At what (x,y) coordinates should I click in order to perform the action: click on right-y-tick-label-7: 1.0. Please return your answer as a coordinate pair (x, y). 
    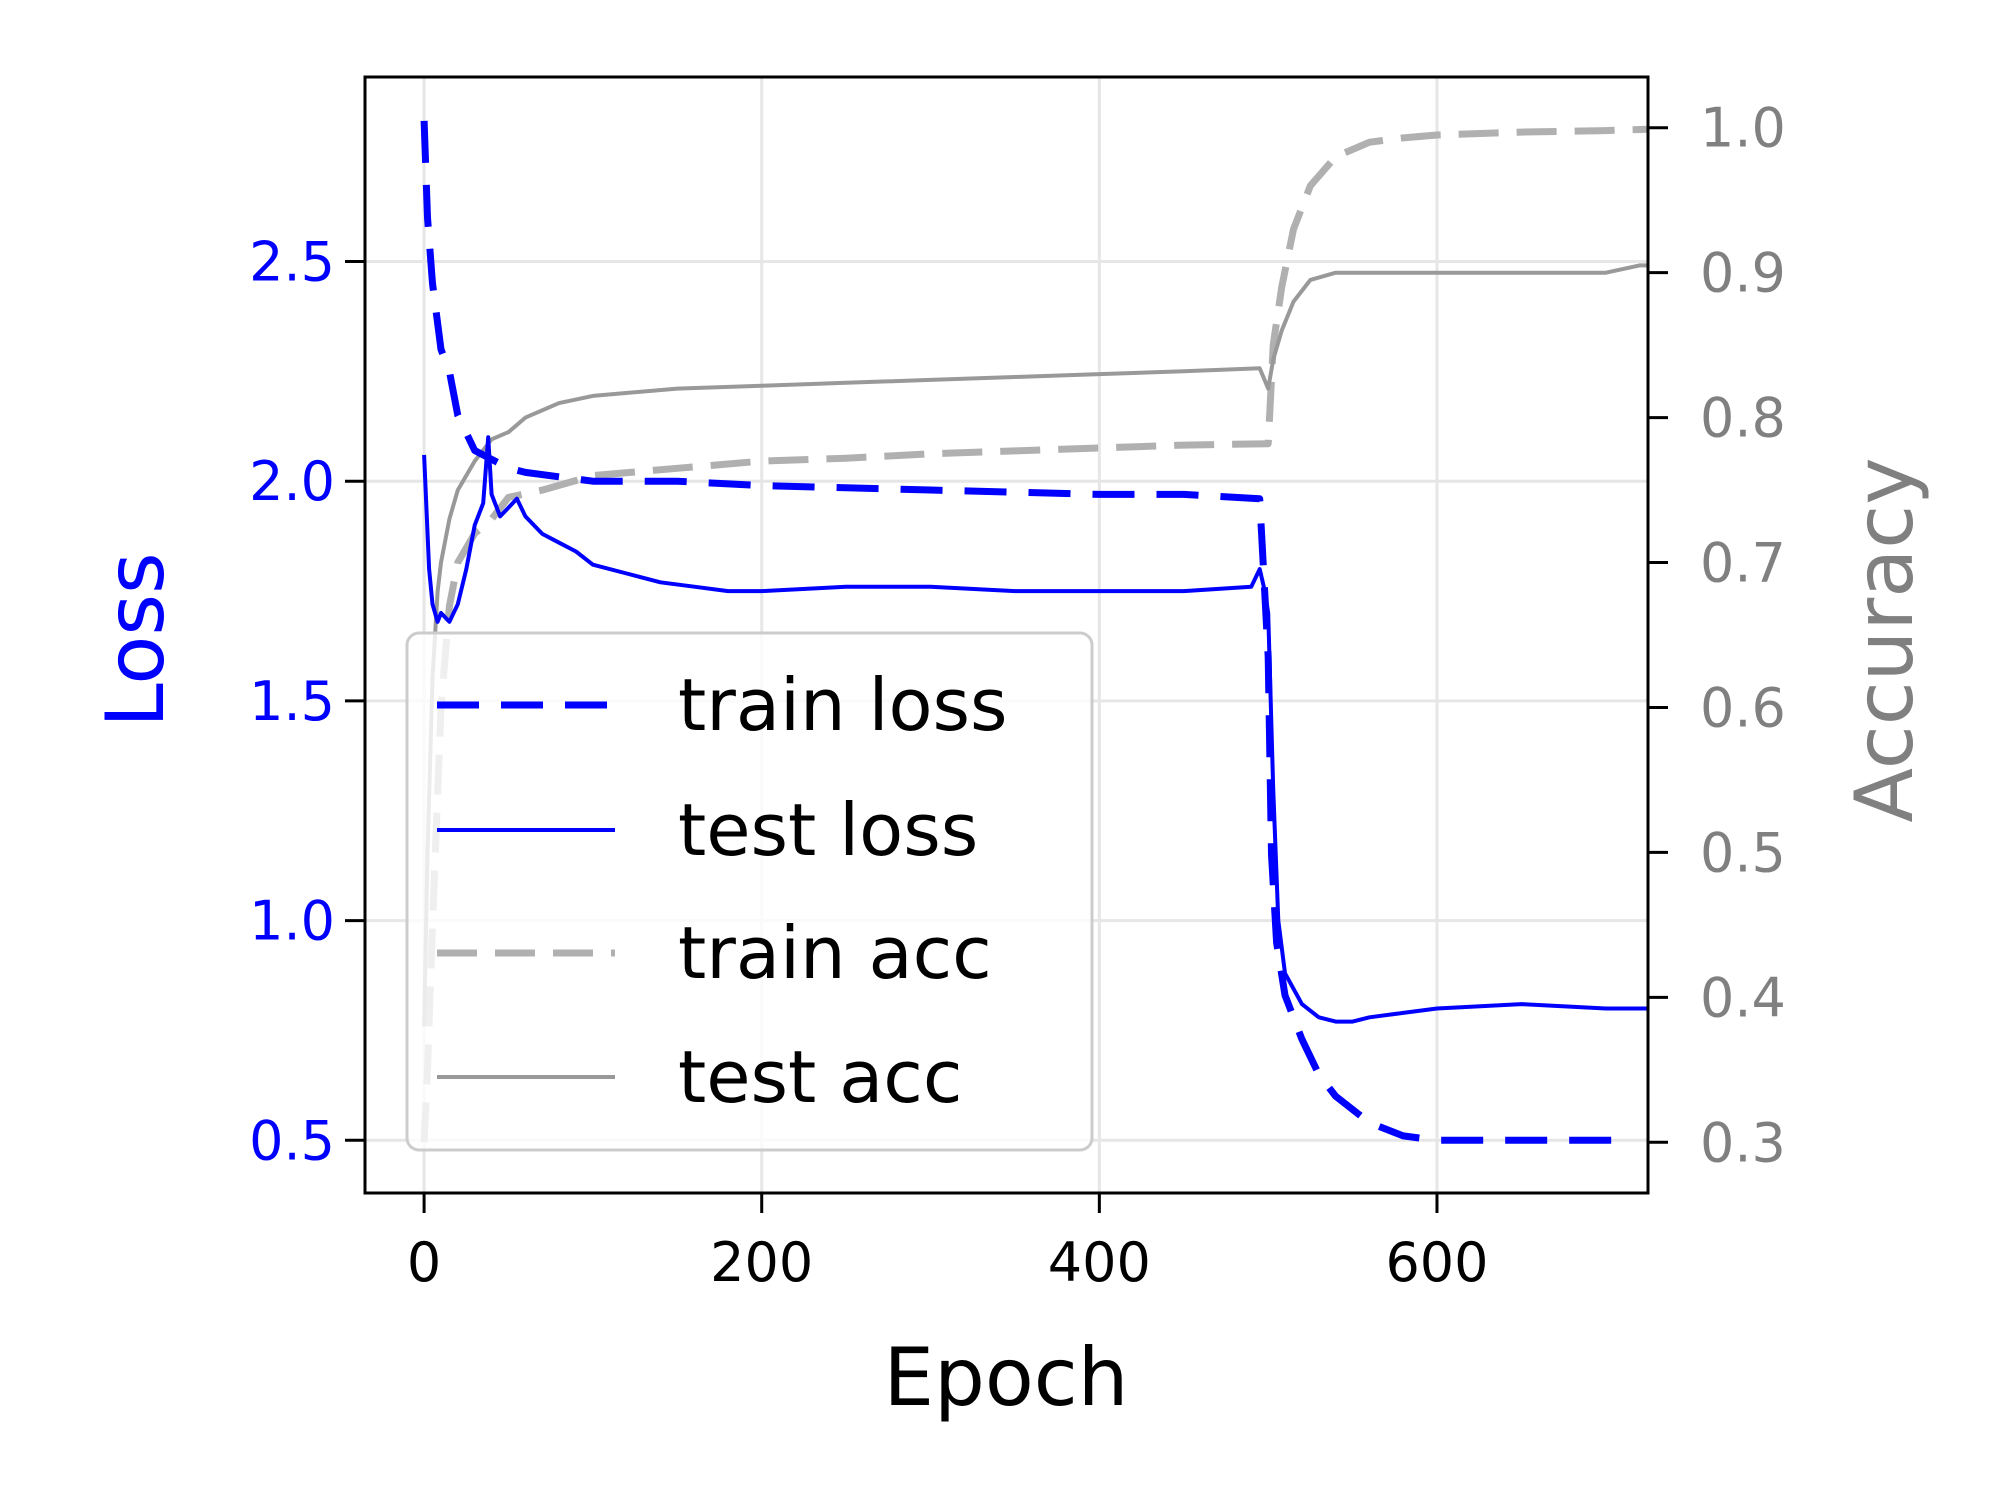
    Looking at the image, I should click on (1743, 128).